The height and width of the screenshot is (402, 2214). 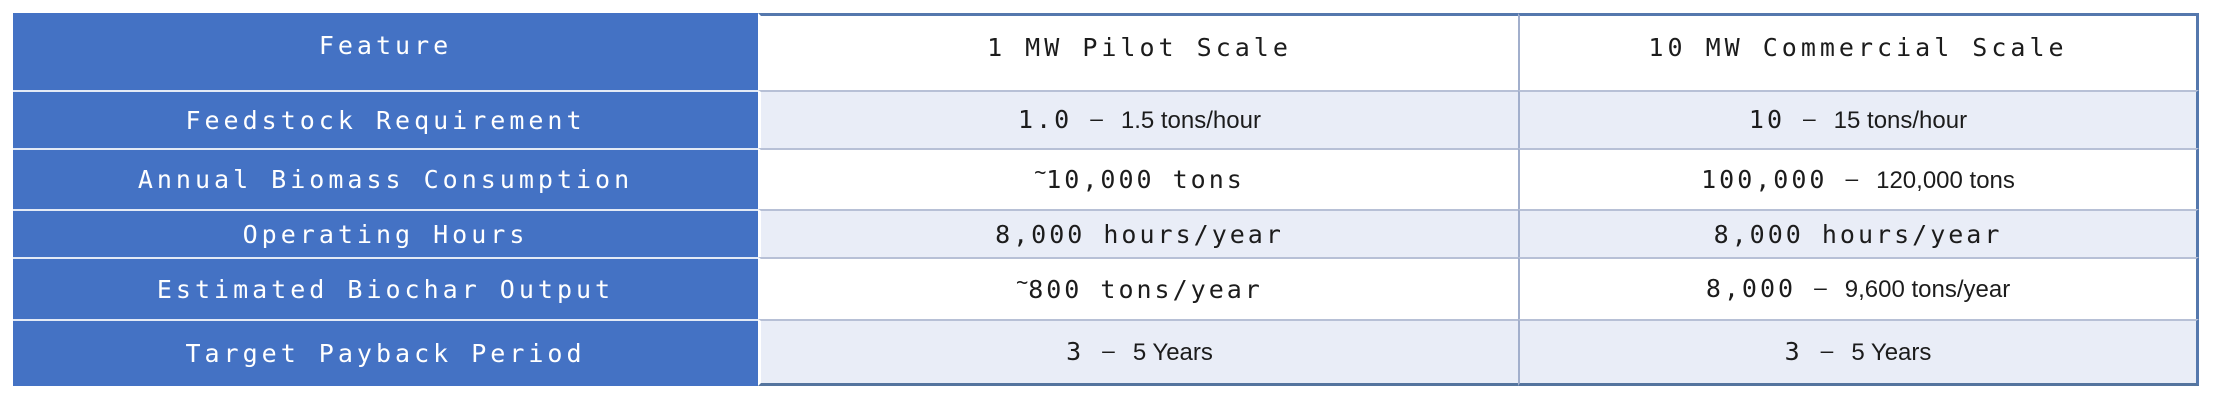 I want to click on feature-cell-biochar-output: Estimated Biochar Output, so click(x=385, y=288).